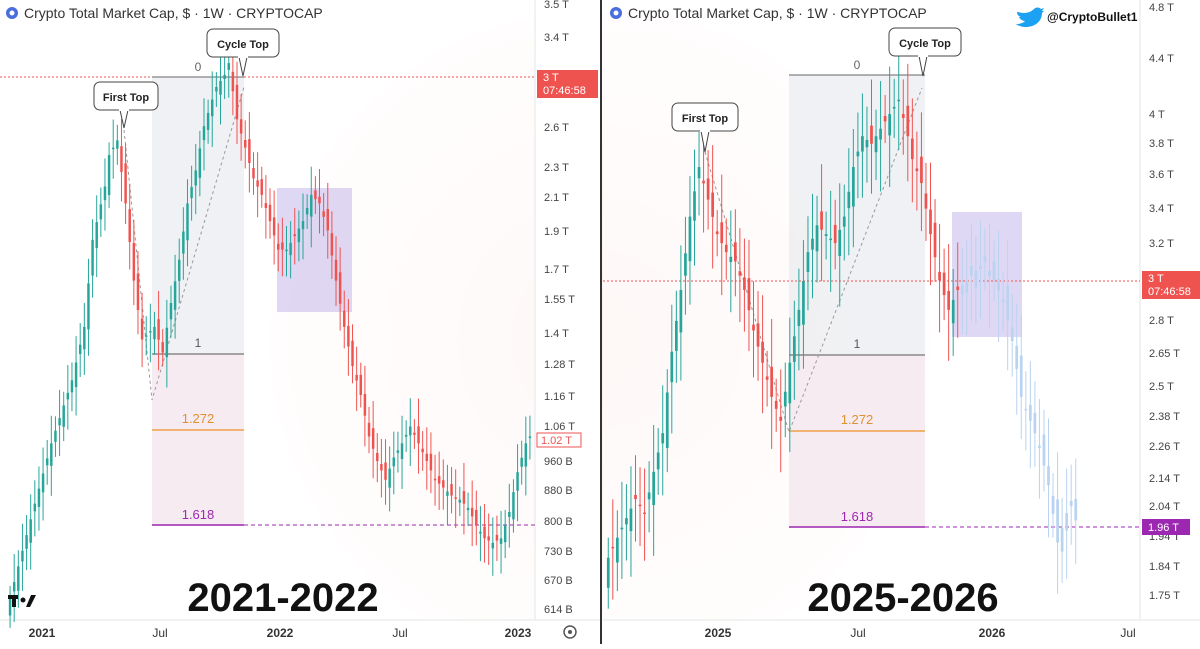  Describe the element at coordinates (198, 440) in the screenshot. I see `fib-zone-bottom-left` at that location.